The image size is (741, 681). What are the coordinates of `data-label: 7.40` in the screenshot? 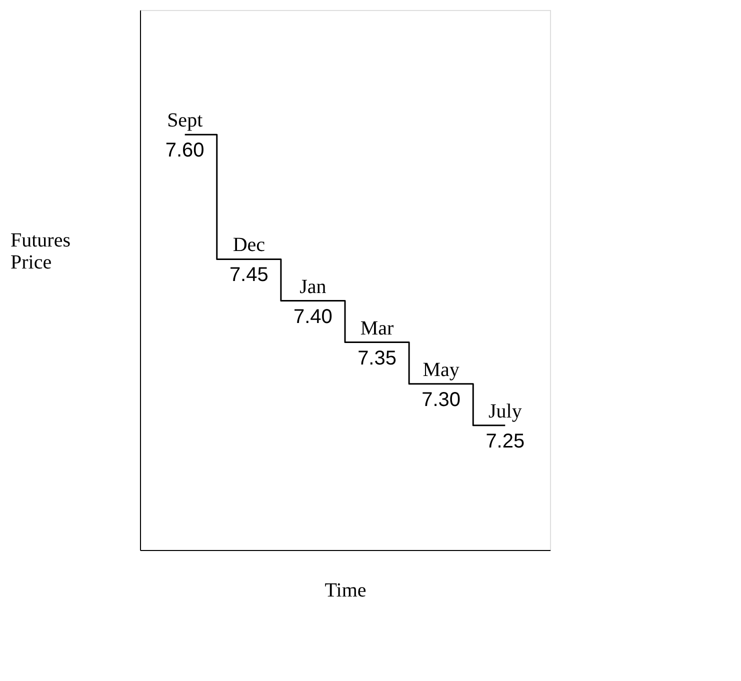 It's located at (313, 317).